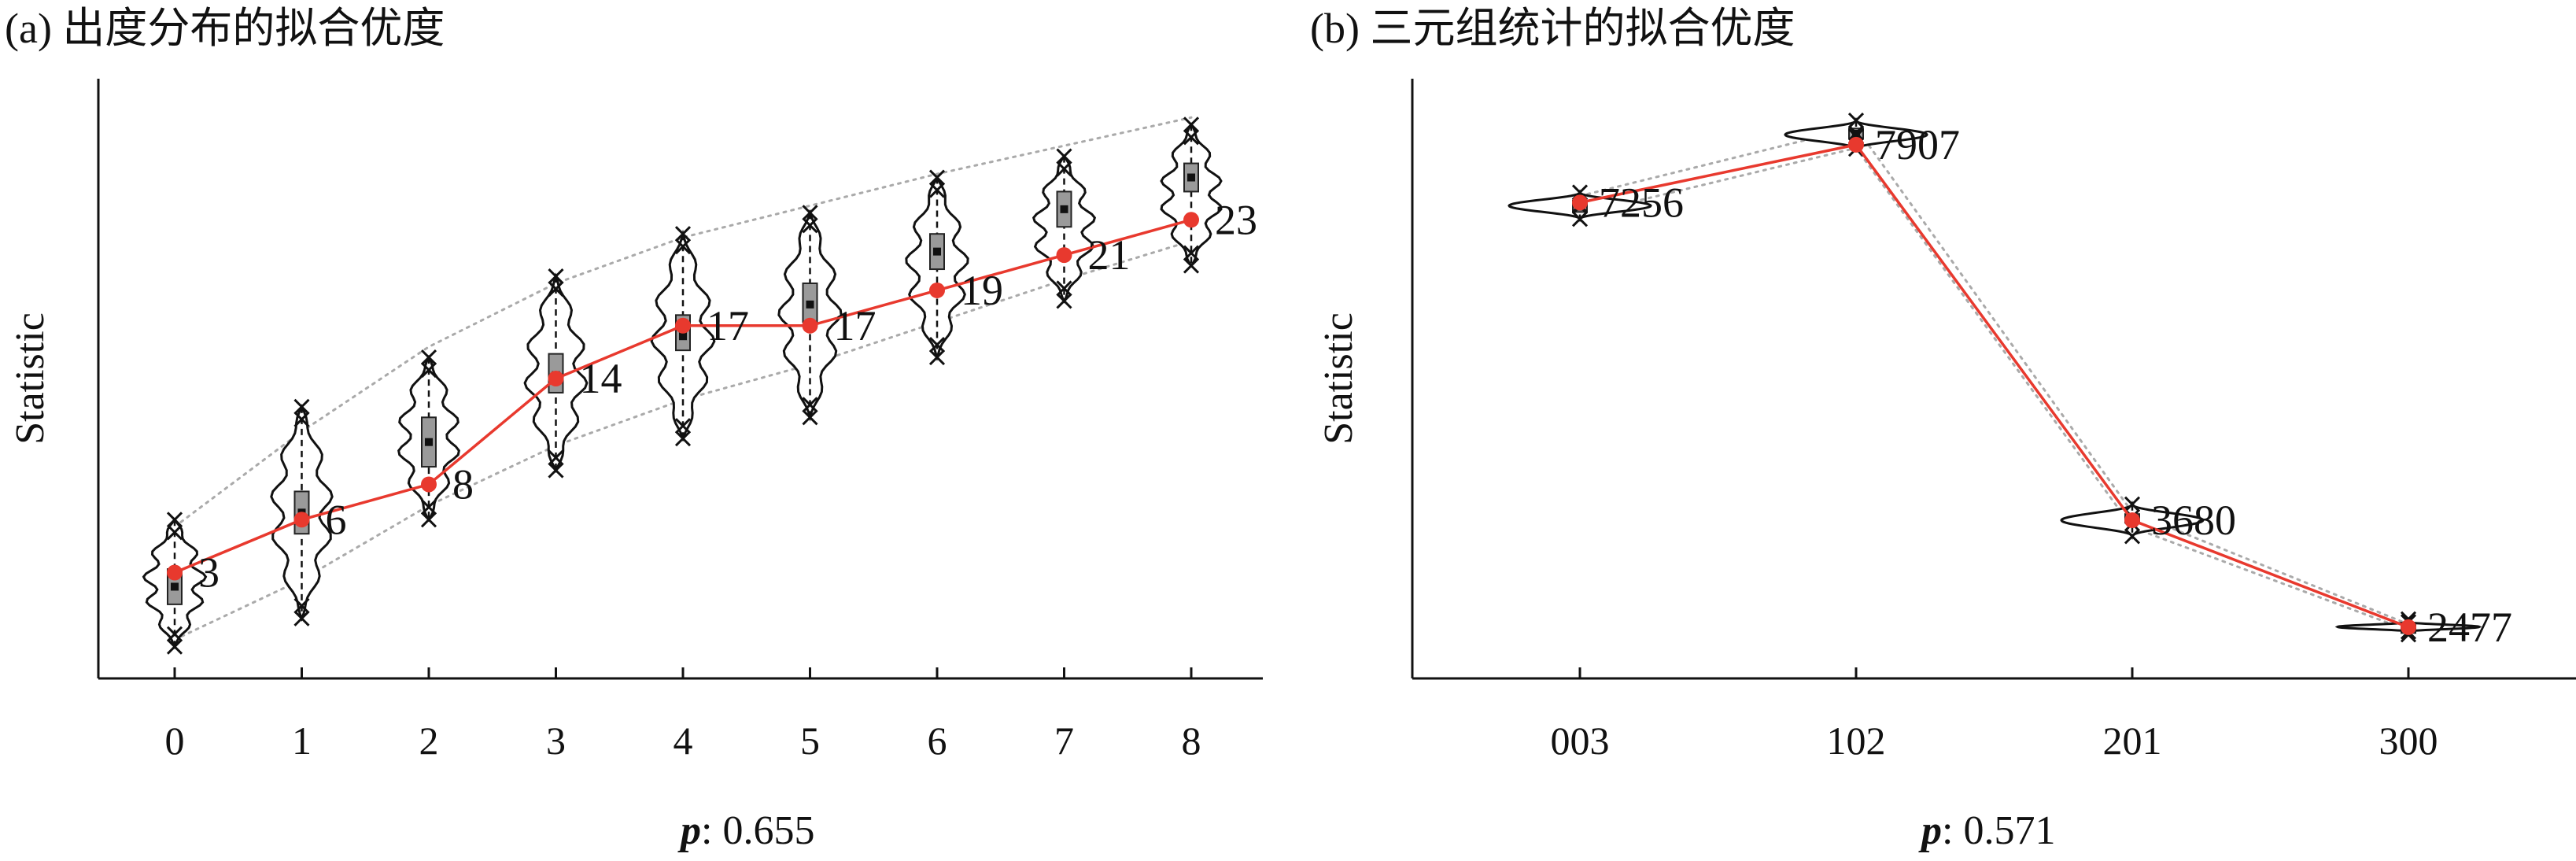 The height and width of the screenshot is (861, 2576). Describe the element at coordinates (429, 741) in the screenshot. I see `x-tick-label: 2` at that location.